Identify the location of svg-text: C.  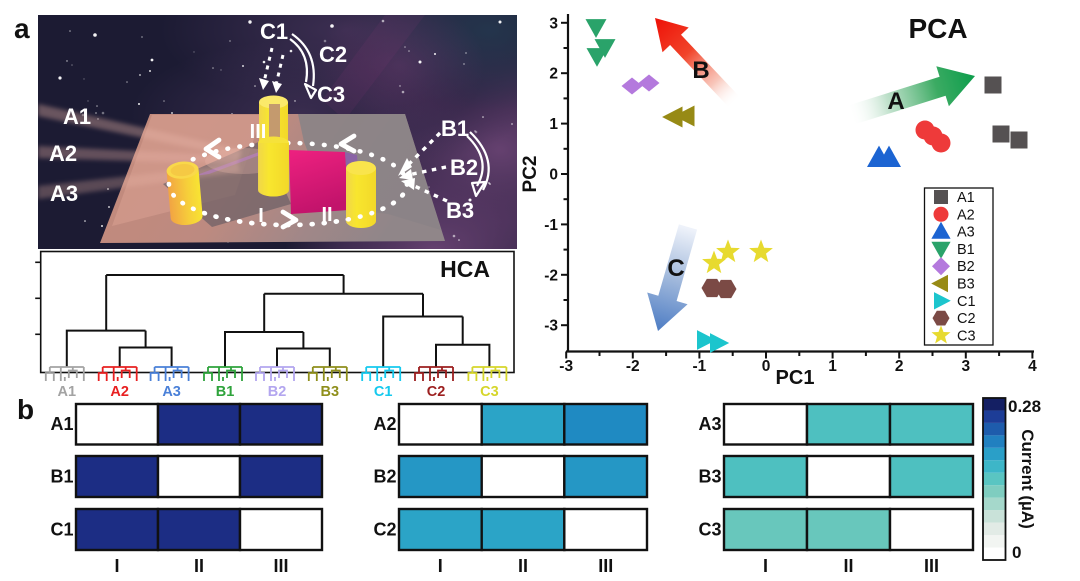
(675, 268).